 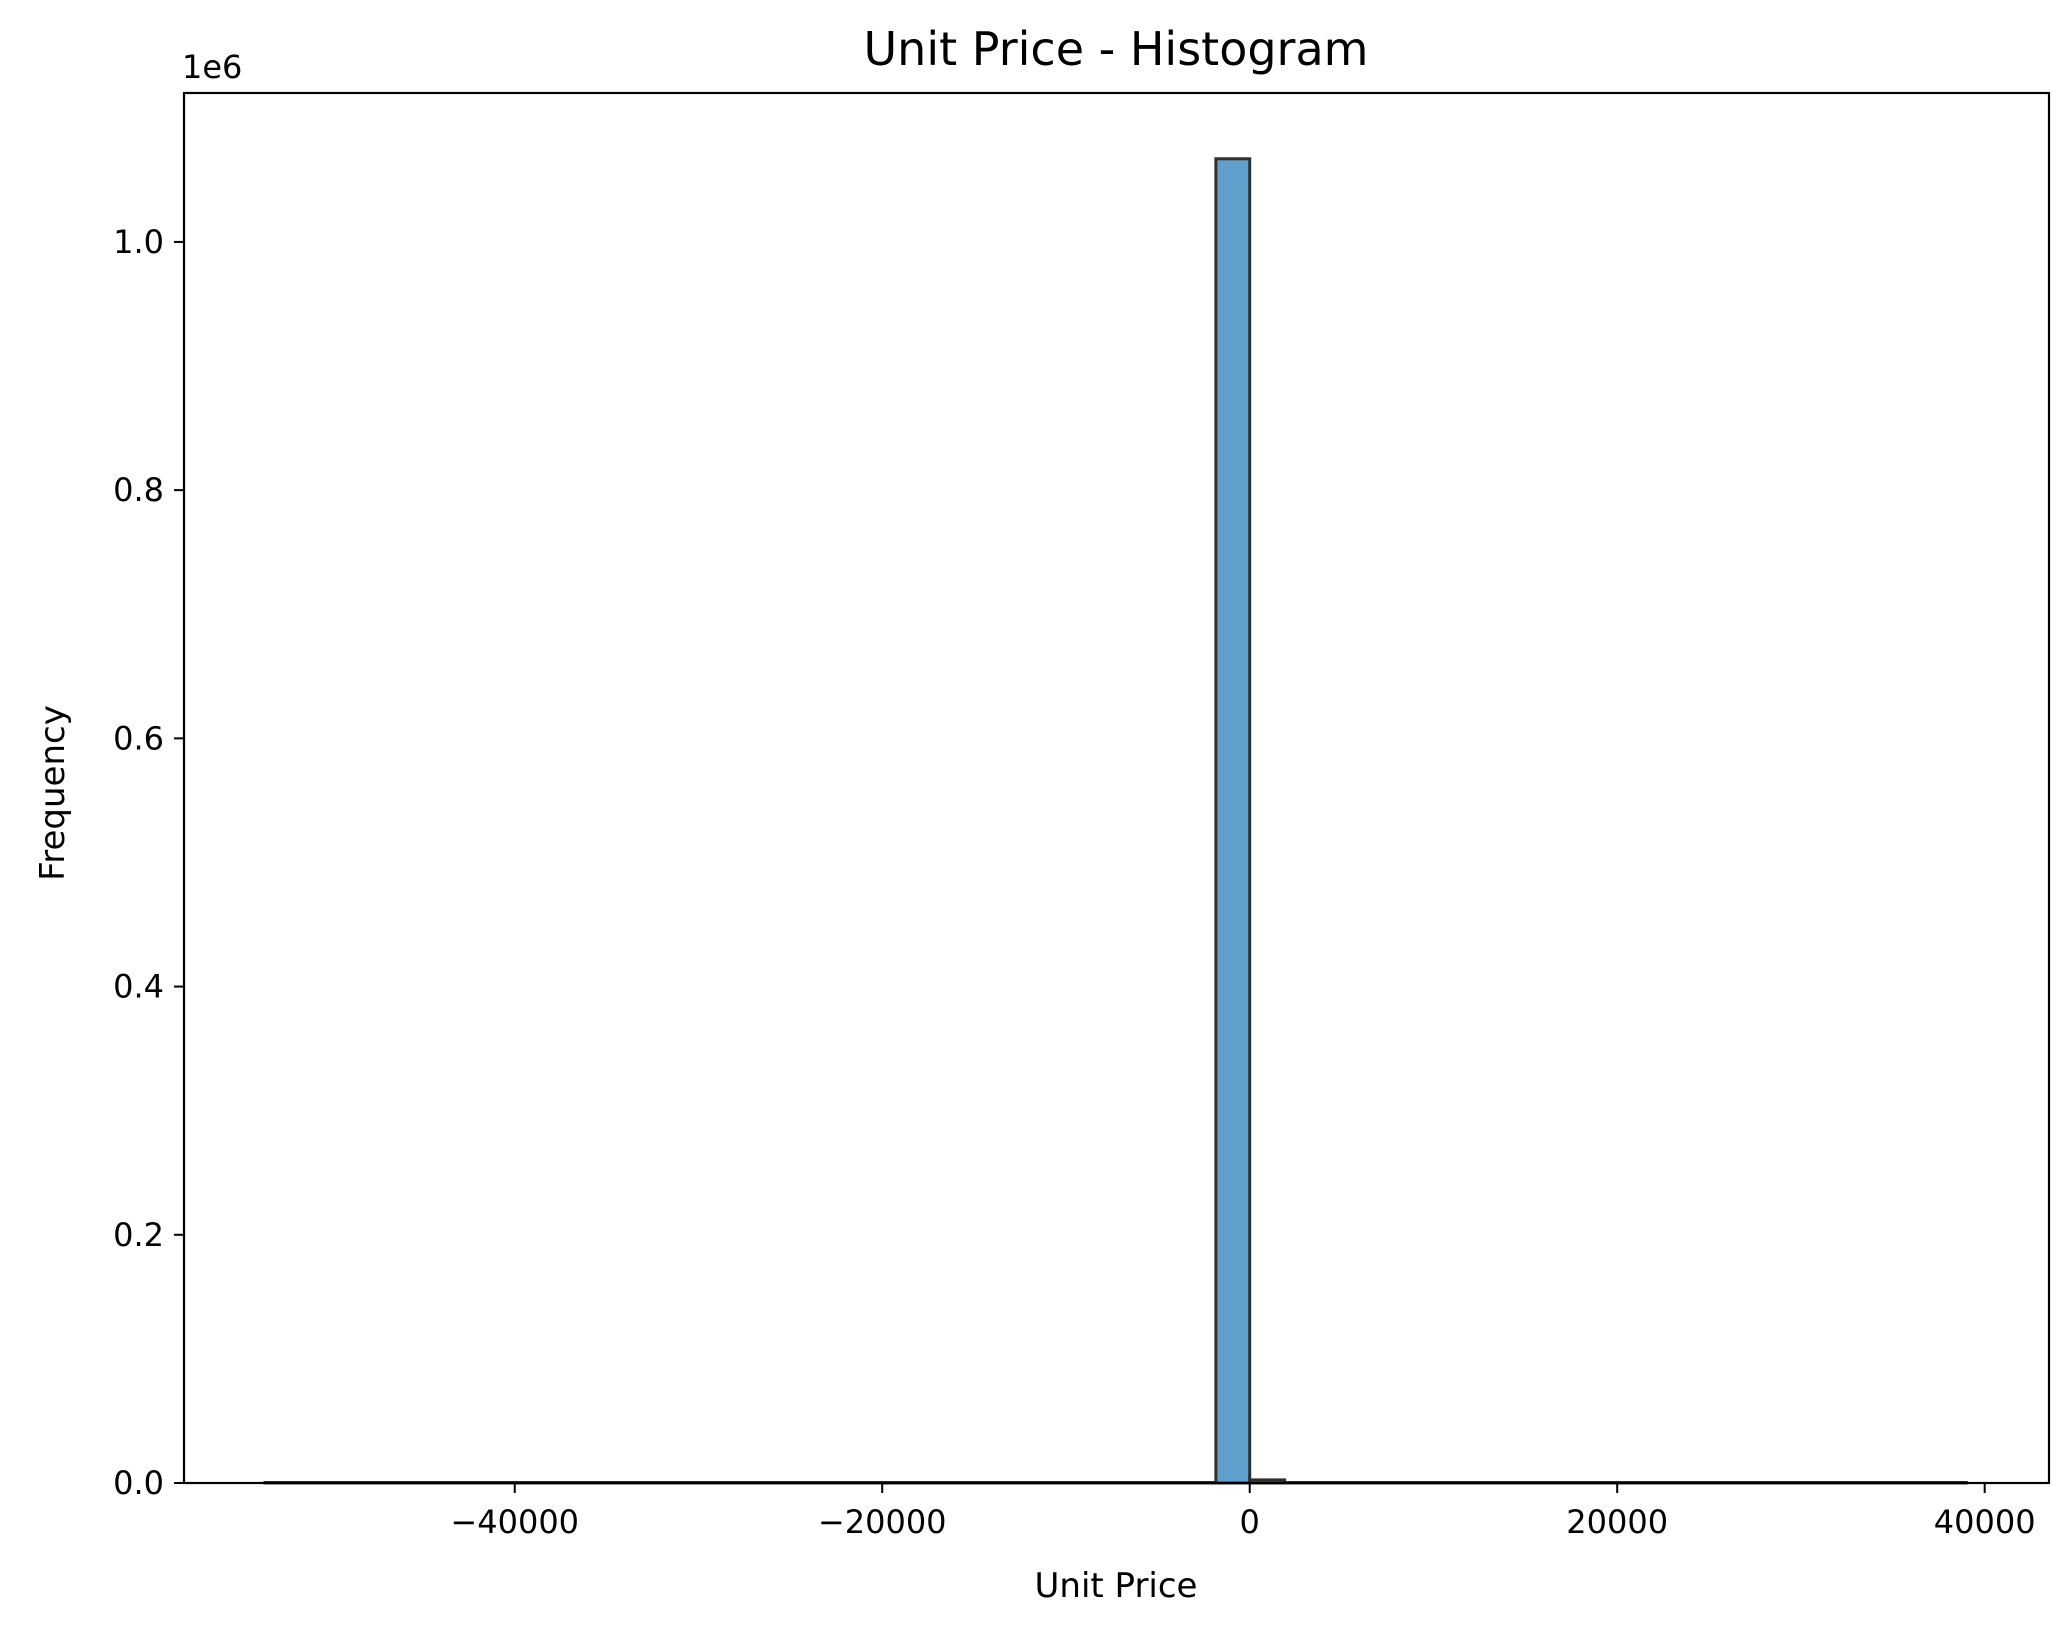 What do you see at coordinates (138, 490) in the screenshot?
I see `y-tick-label-4: 0.8` at bounding box center [138, 490].